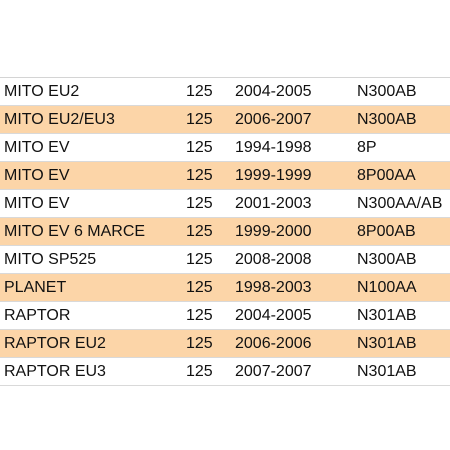  I want to click on table-row: RAPTOR EU2 125 2006-2006 N301AB, so click(225, 344).